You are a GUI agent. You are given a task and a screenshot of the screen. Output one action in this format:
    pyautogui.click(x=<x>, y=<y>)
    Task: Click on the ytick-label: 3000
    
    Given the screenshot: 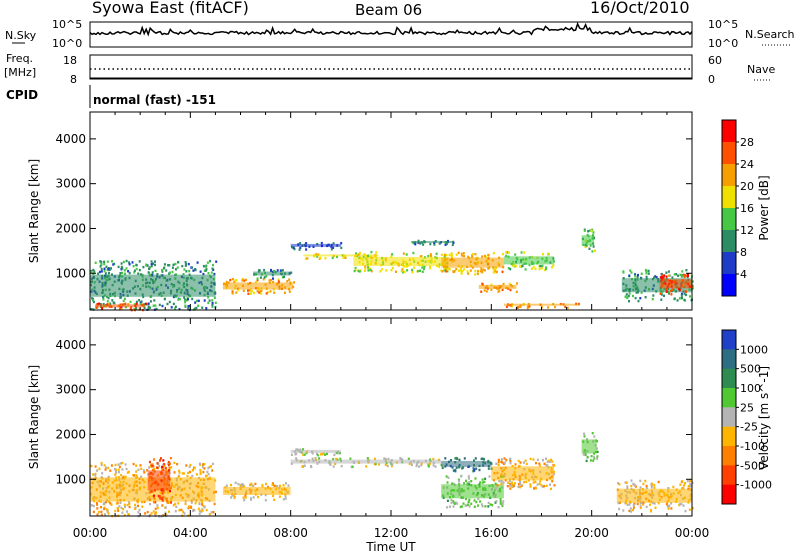 What is the action you would take?
    pyautogui.click(x=70, y=390)
    